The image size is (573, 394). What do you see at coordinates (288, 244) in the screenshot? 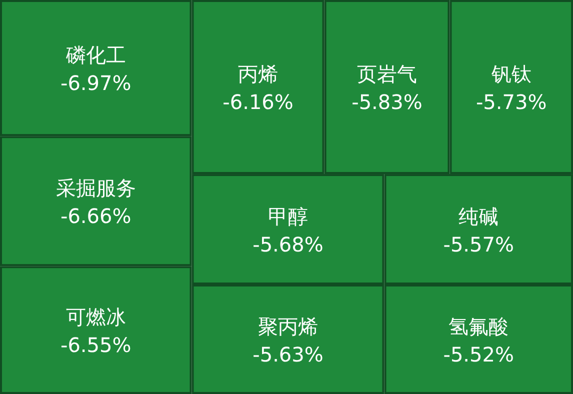
I see `data-label: -5.68%` at bounding box center [288, 244].